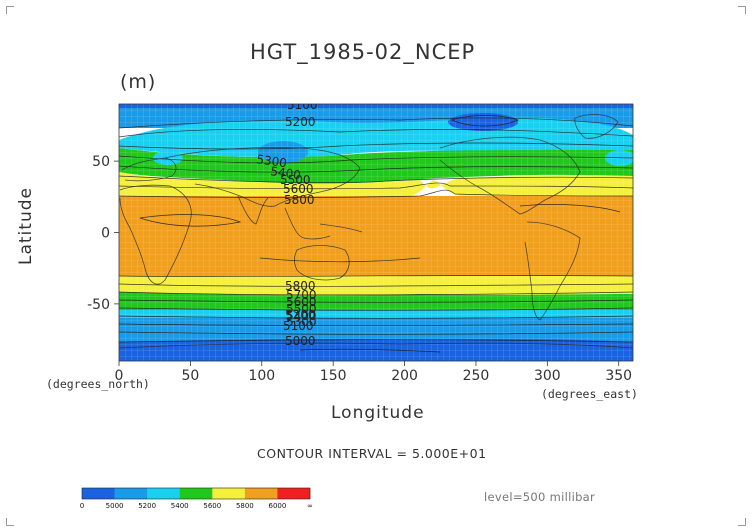  Describe the element at coordinates (742, 10) in the screenshot. I see `corner-mark-top-right` at that location.